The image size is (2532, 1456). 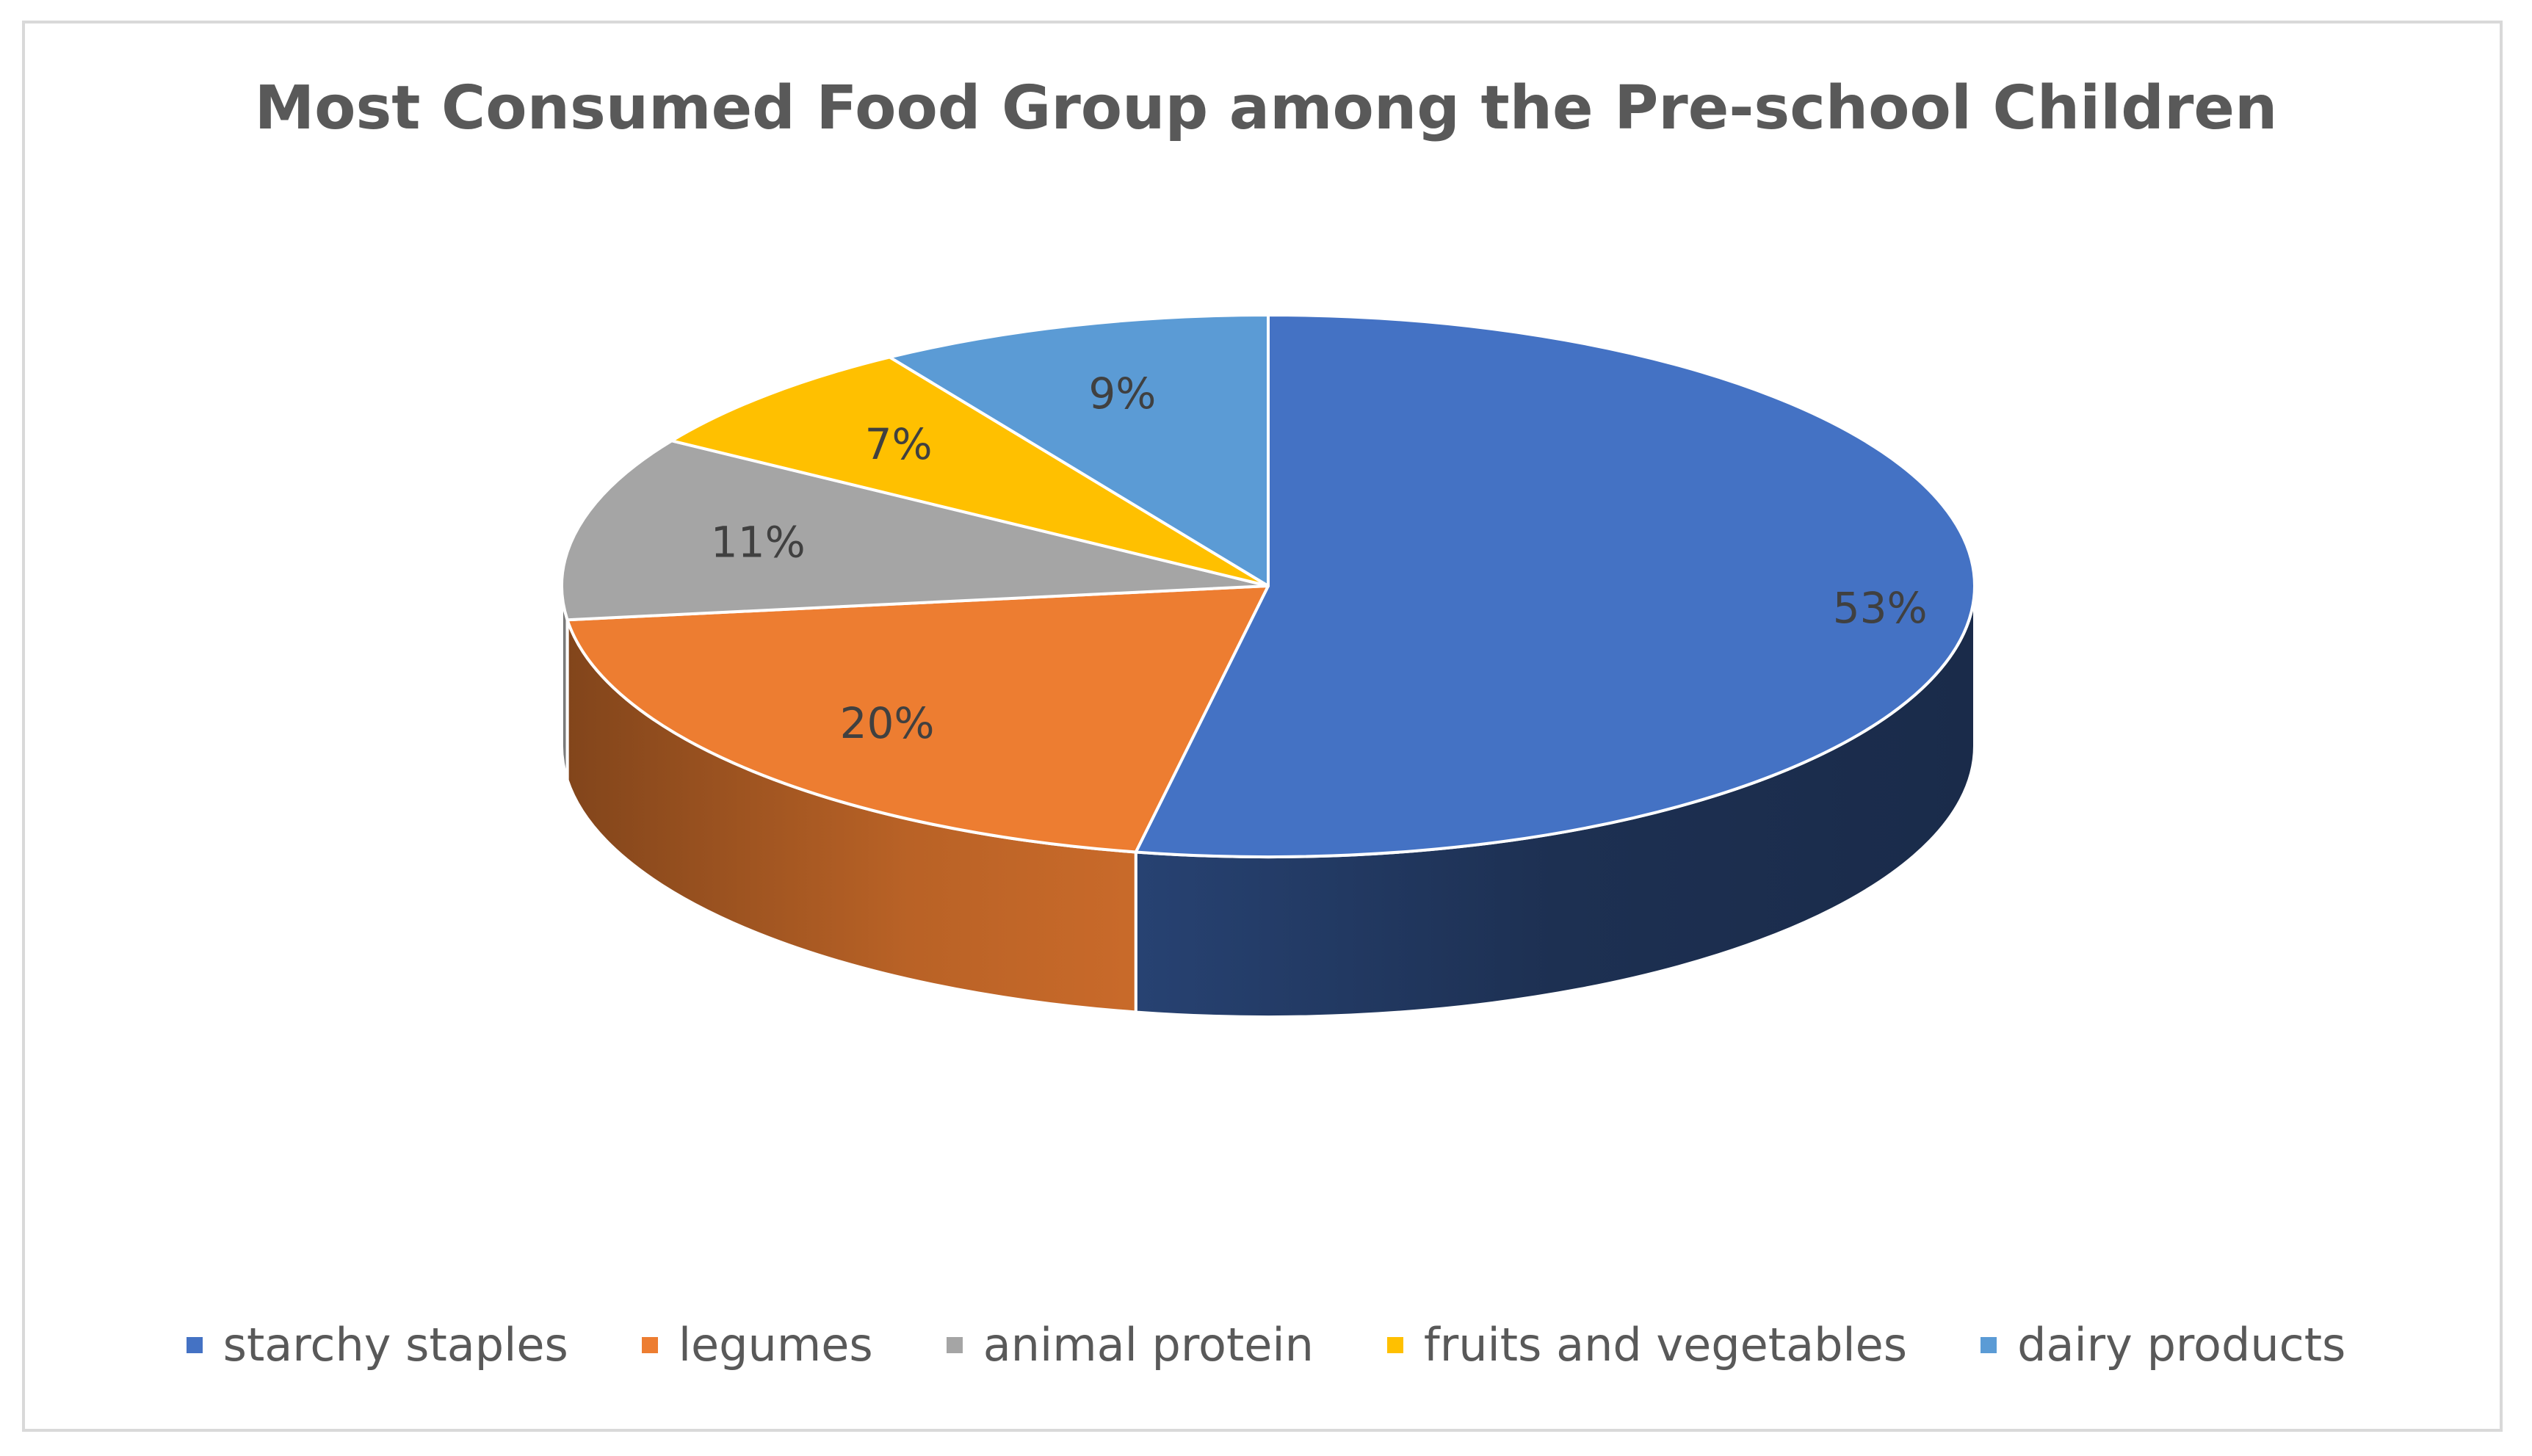 What do you see at coordinates (776, 1345) in the screenshot?
I see `legend-label-legumes: legumes` at bounding box center [776, 1345].